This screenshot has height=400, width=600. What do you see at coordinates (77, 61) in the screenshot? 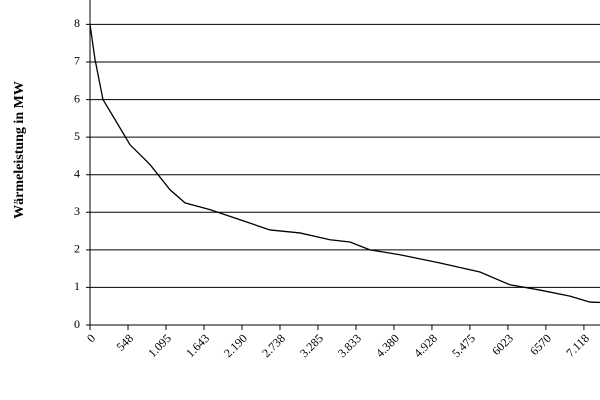
I see `y-tick-label: 7` at bounding box center [77, 61].